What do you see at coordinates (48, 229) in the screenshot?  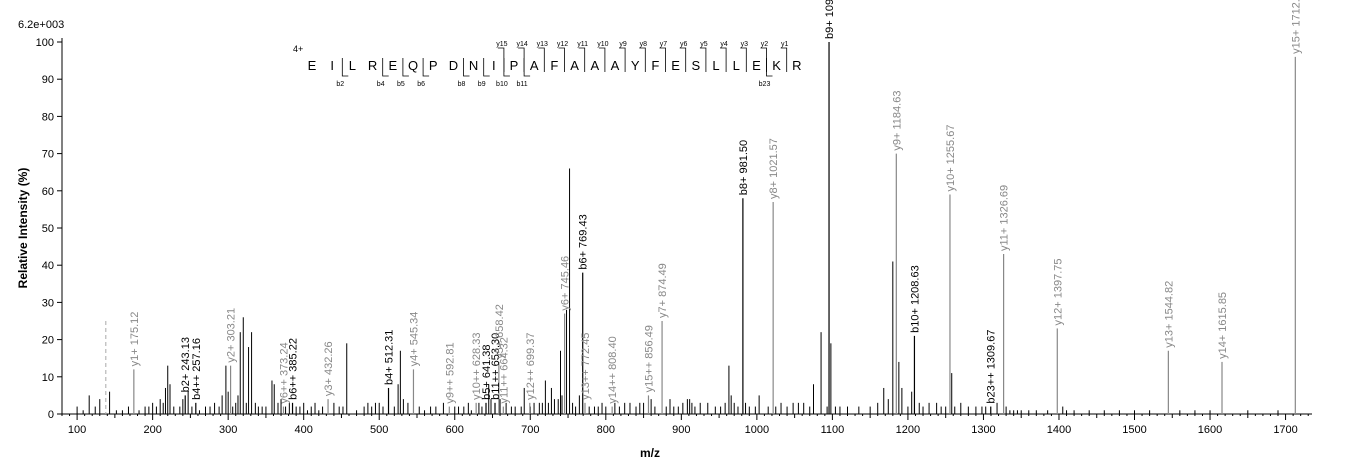 I see `y-tick-label: 50` at bounding box center [48, 229].